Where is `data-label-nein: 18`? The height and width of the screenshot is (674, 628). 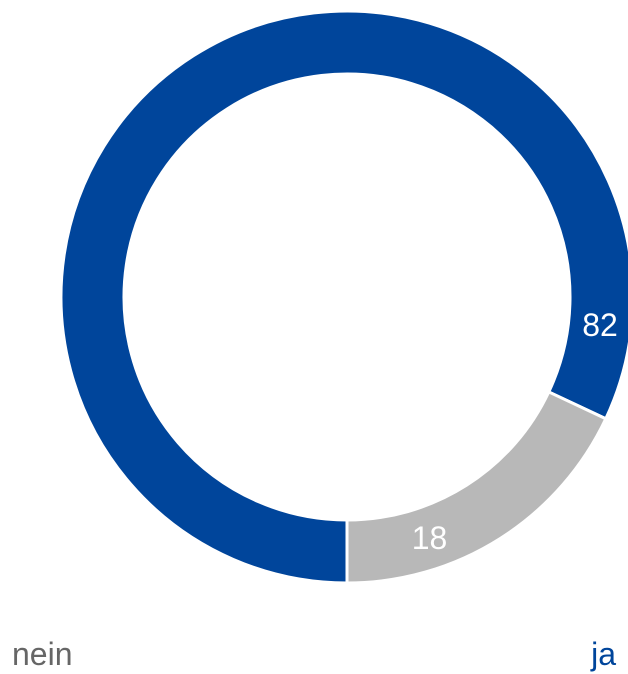 data-label-nein: 18 is located at coordinates (430, 538).